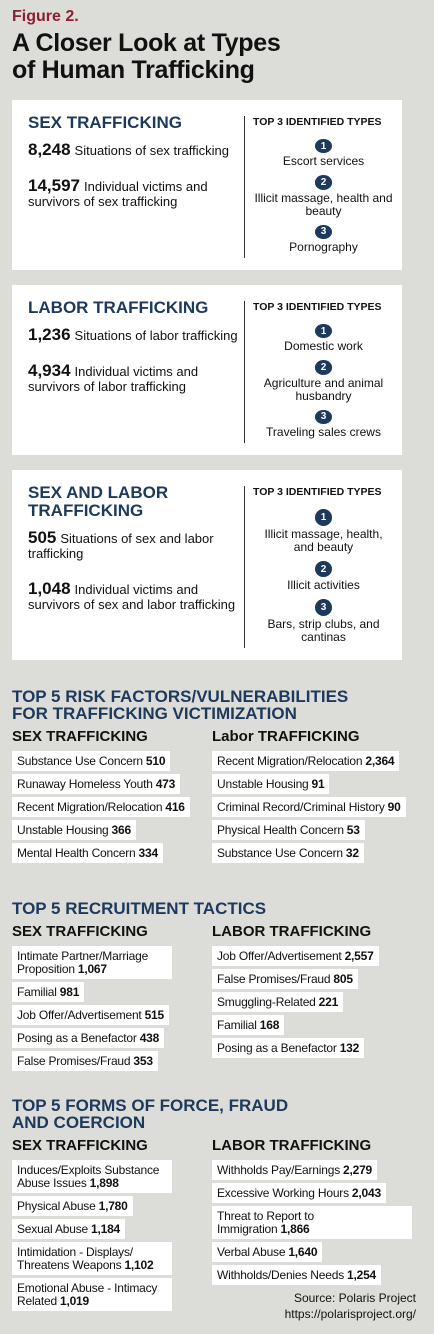 The width and height of the screenshot is (434, 1334). What do you see at coordinates (317, 307) in the screenshot?
I see `types-heading: TOP 3 IDENTIFIED TYPES` at bounding box center [317, 307].